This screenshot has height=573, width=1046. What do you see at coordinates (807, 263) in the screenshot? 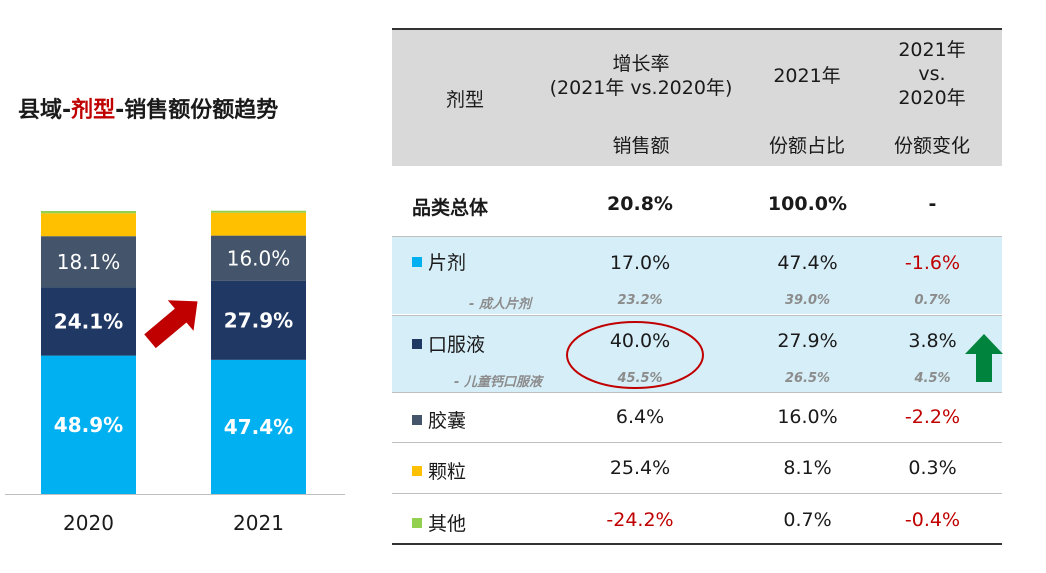
I see `tablet-share: 47.4%` at bounding box center [807, 263].